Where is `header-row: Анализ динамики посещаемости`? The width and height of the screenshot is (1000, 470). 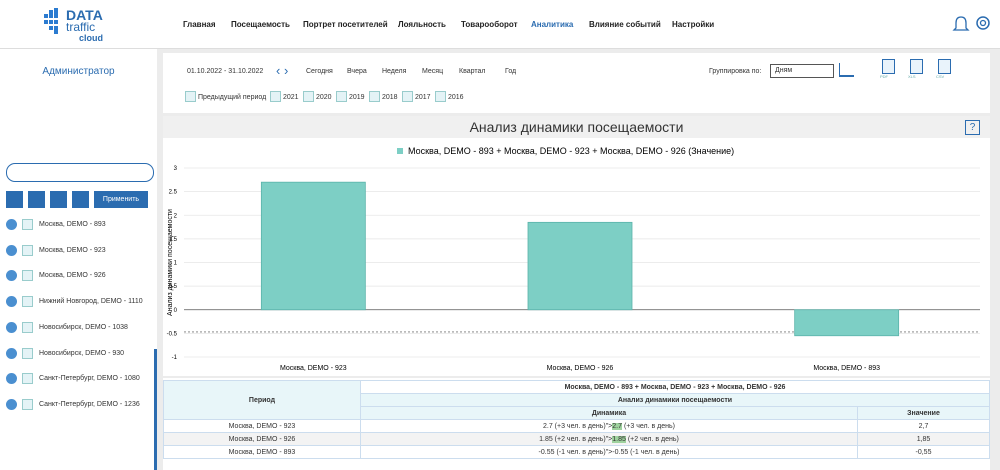
header-row: Анализ динамики посещаемости is located at coordinates (577, 400).